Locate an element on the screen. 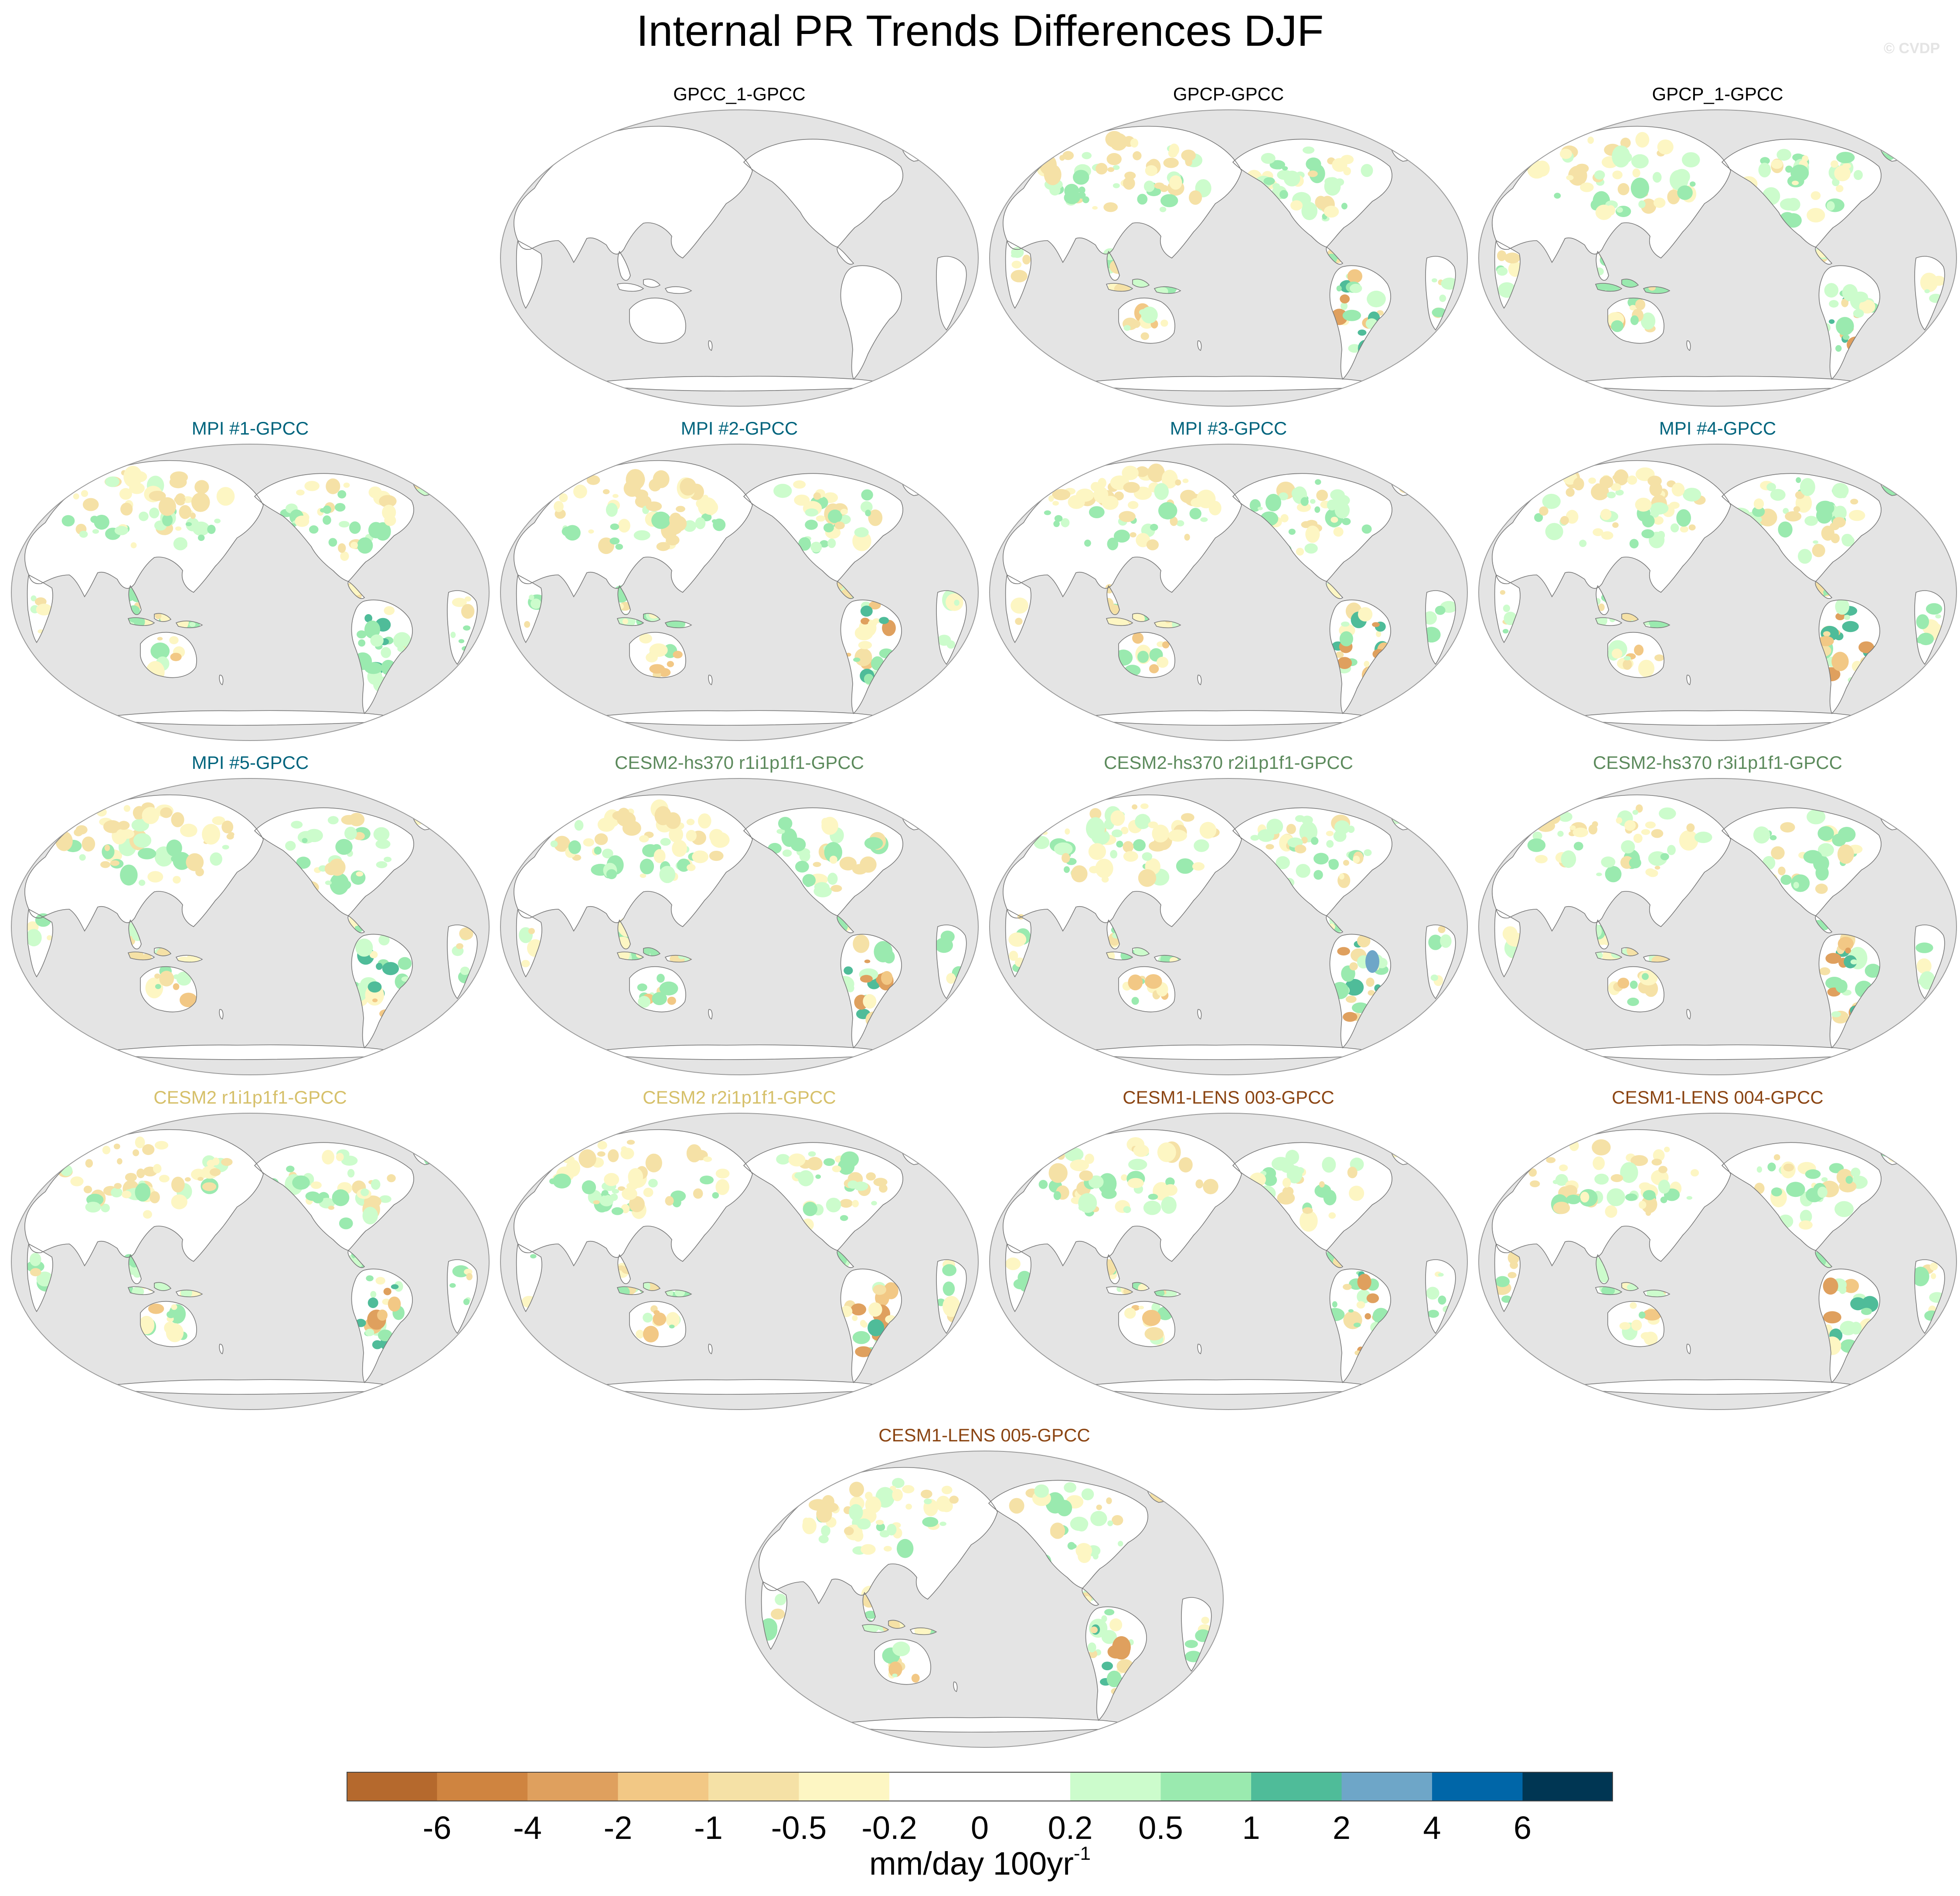 Image resolution: width=1960 pixels, height=1896 pixels. trend-anomalies is located at coordinates (1718, 1250).